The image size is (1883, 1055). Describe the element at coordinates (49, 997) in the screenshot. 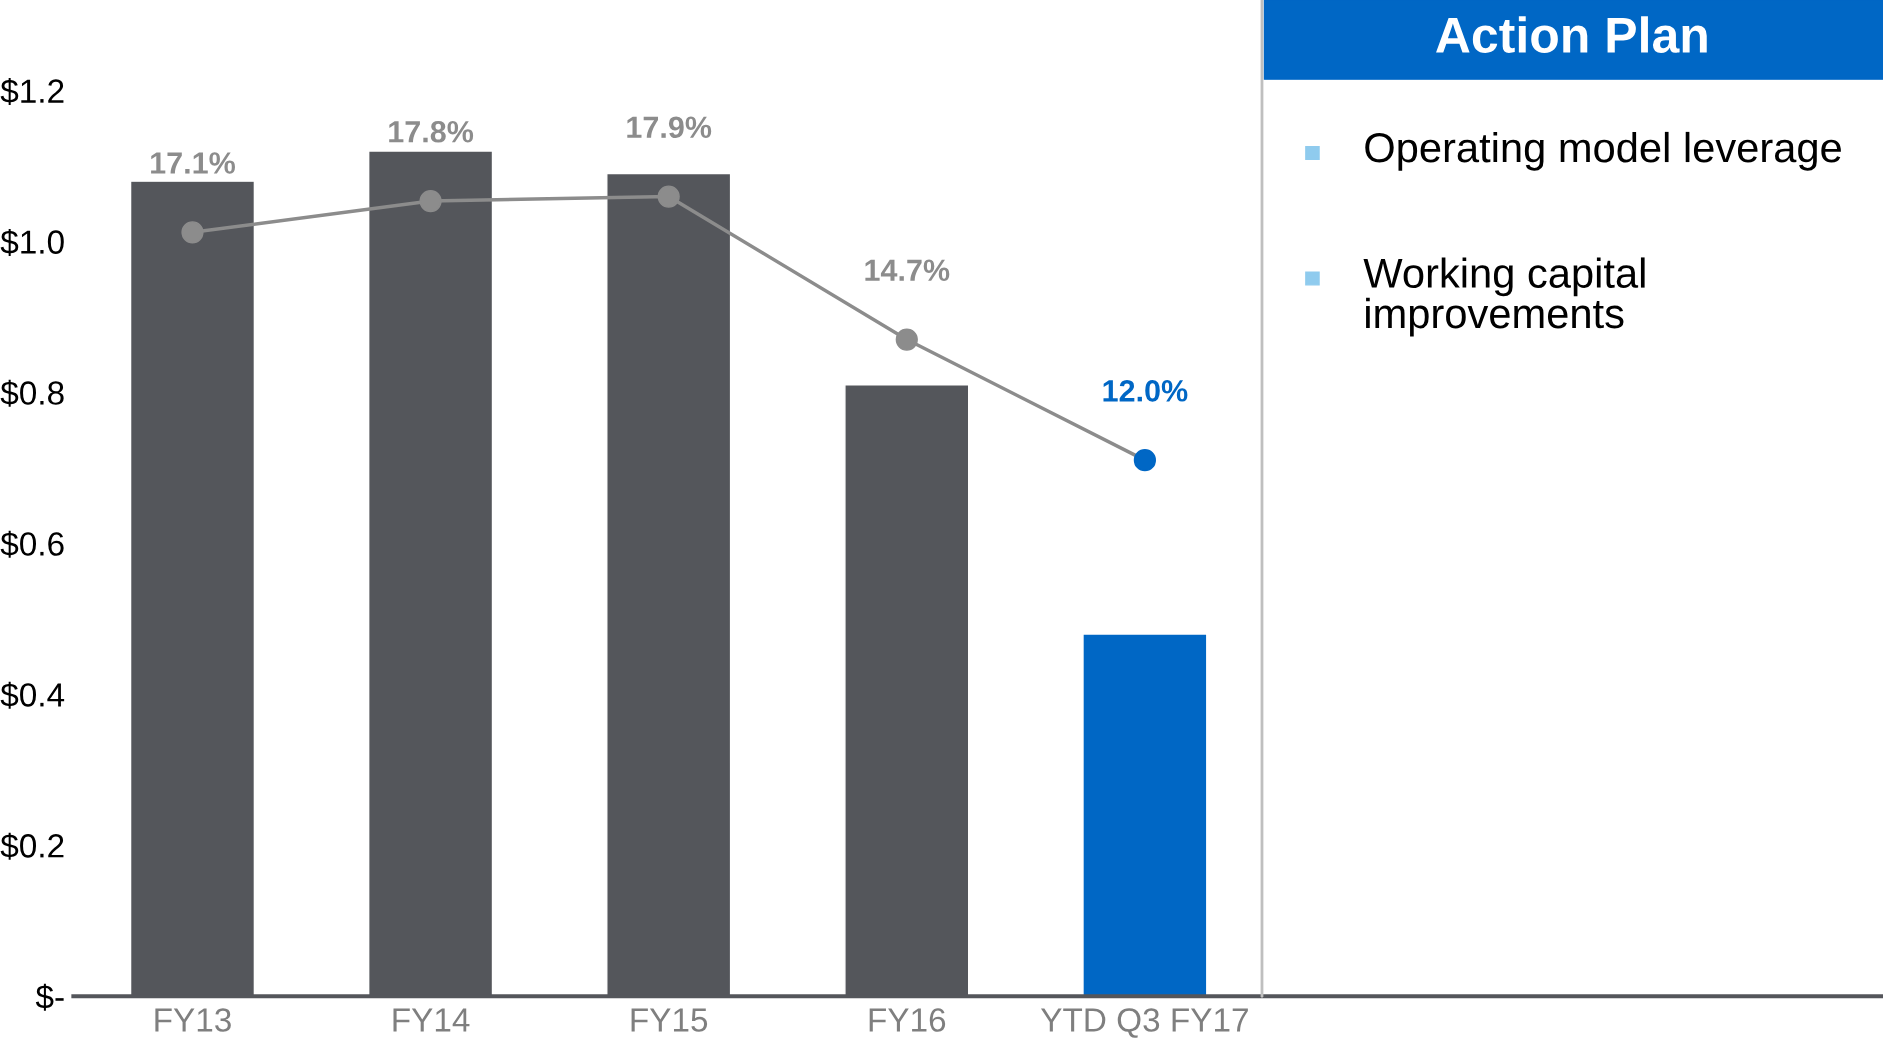

I see `y-tick-label: $-` at that location.